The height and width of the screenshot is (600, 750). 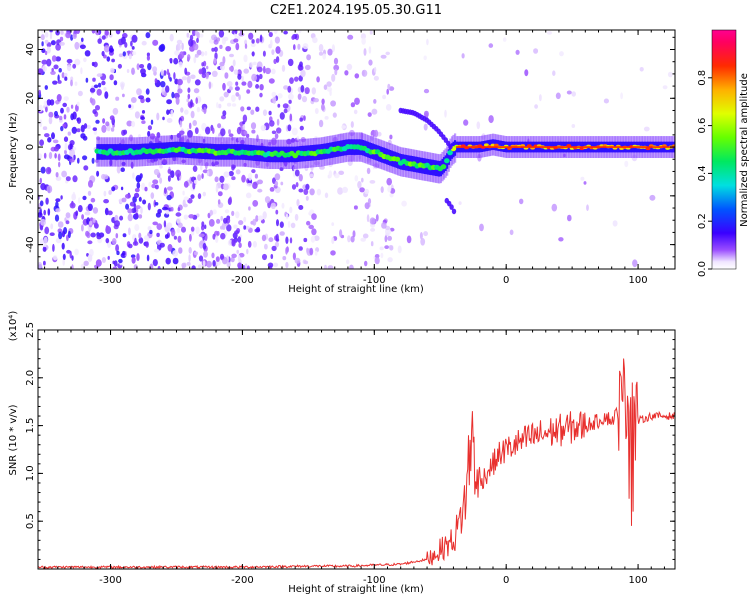 I want to click on snr-y-axis-label: SNR (10 * v/v), so click(x=13, y=439).